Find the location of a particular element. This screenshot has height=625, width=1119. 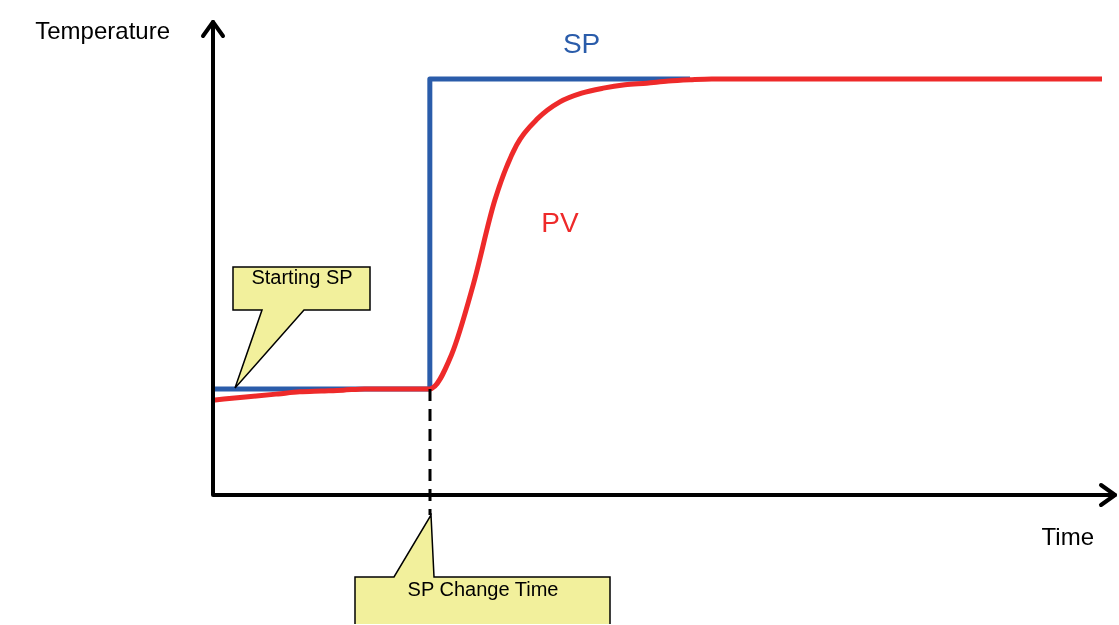

series-label: PV is located at coordinates (560, 223).